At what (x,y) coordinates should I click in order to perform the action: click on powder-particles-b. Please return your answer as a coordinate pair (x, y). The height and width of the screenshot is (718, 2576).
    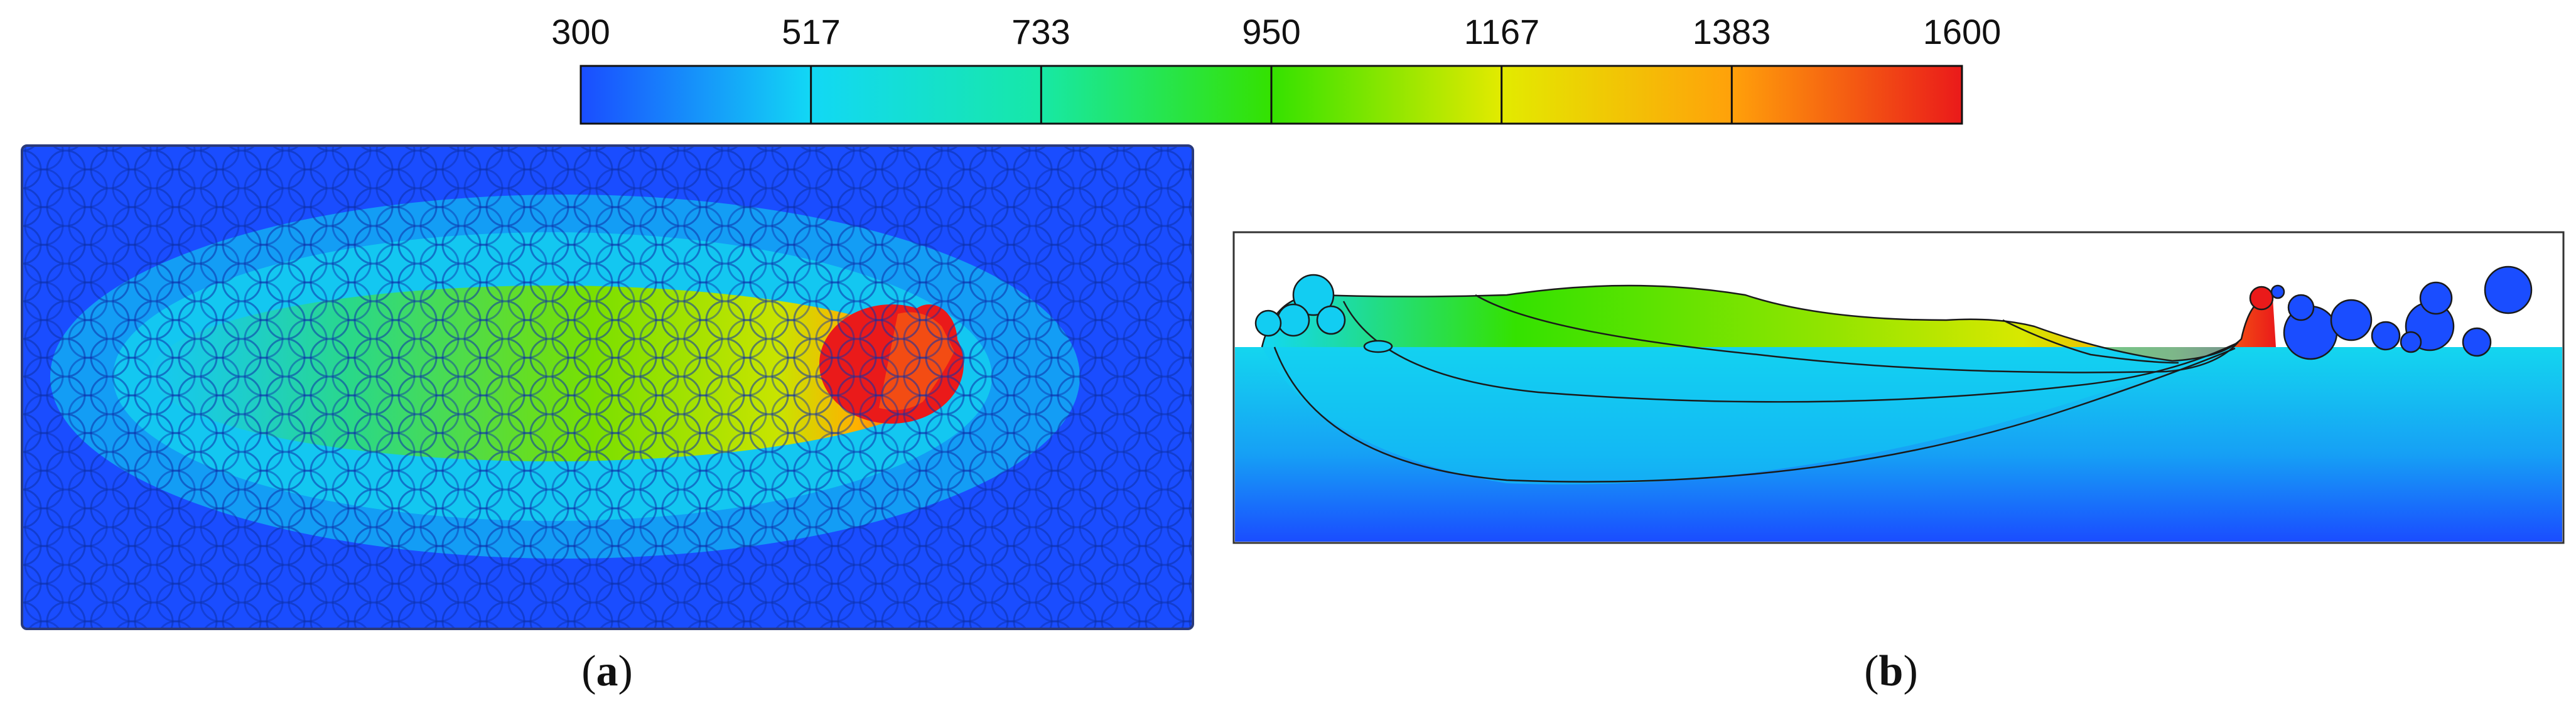
    Looking at the image, I should click on (1893, 312).